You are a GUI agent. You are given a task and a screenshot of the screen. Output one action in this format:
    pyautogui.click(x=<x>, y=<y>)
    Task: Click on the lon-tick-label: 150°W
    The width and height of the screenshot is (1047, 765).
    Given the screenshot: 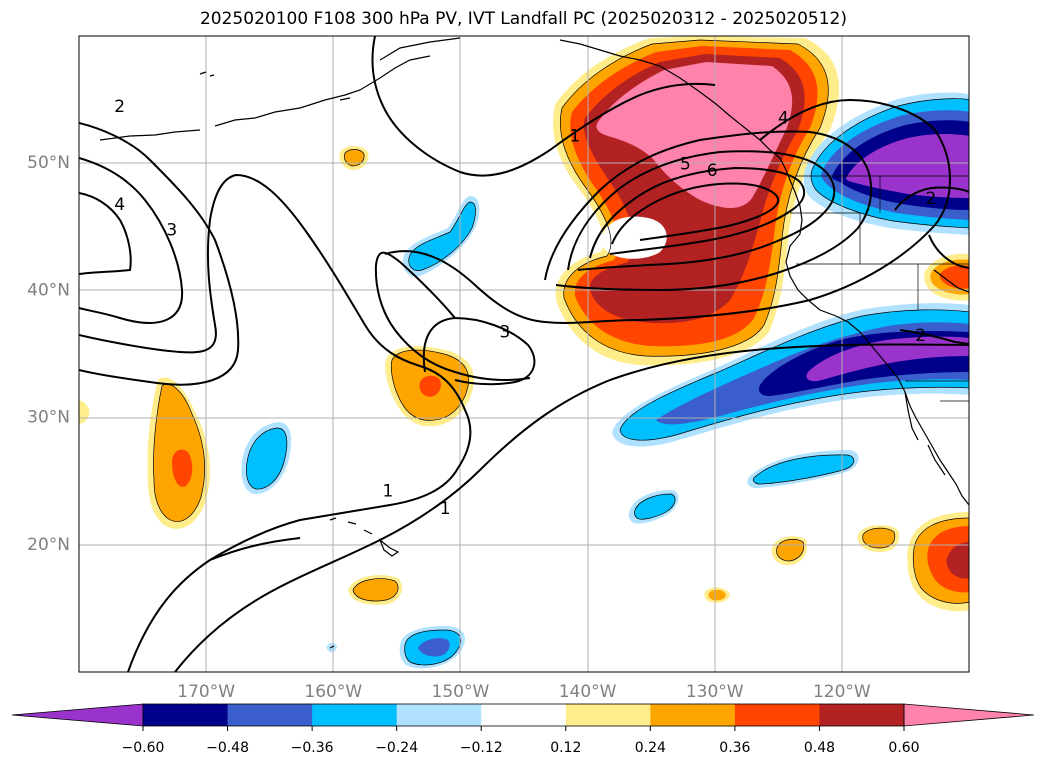 What is the action you would take?
    pyautogui.click(x=461, y=692)
    